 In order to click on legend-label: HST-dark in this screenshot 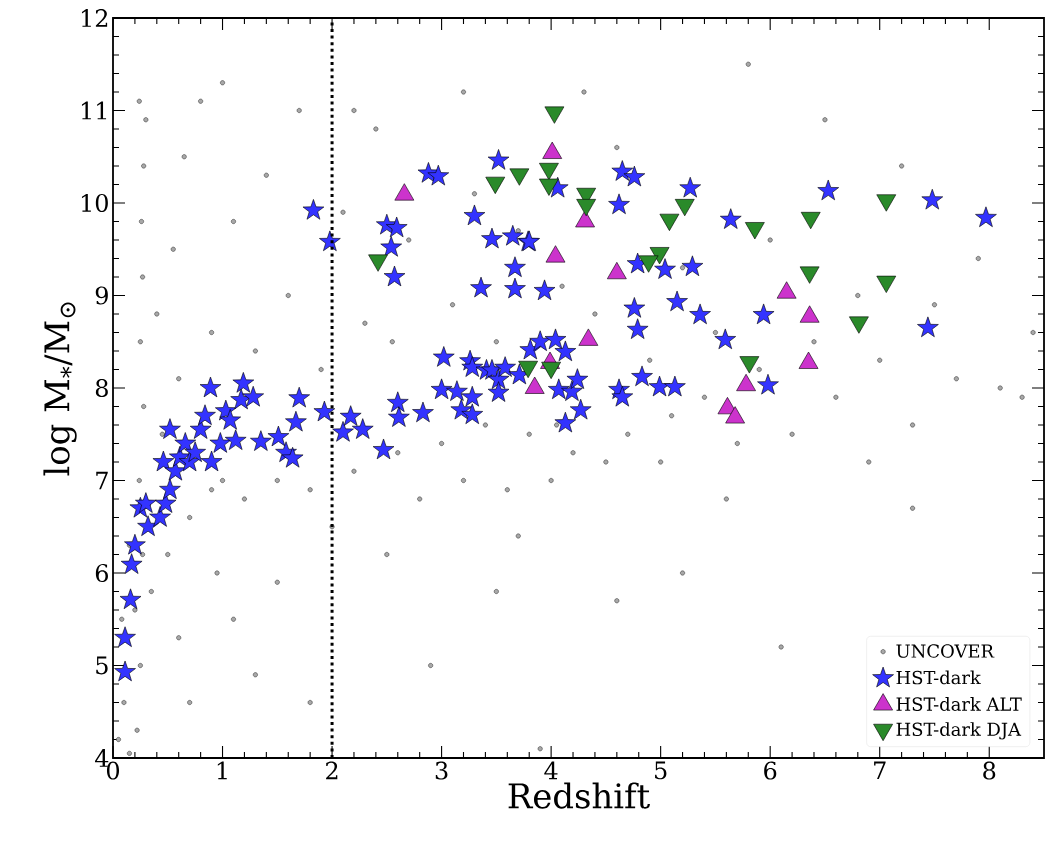, I will do `click(938, 677)`.